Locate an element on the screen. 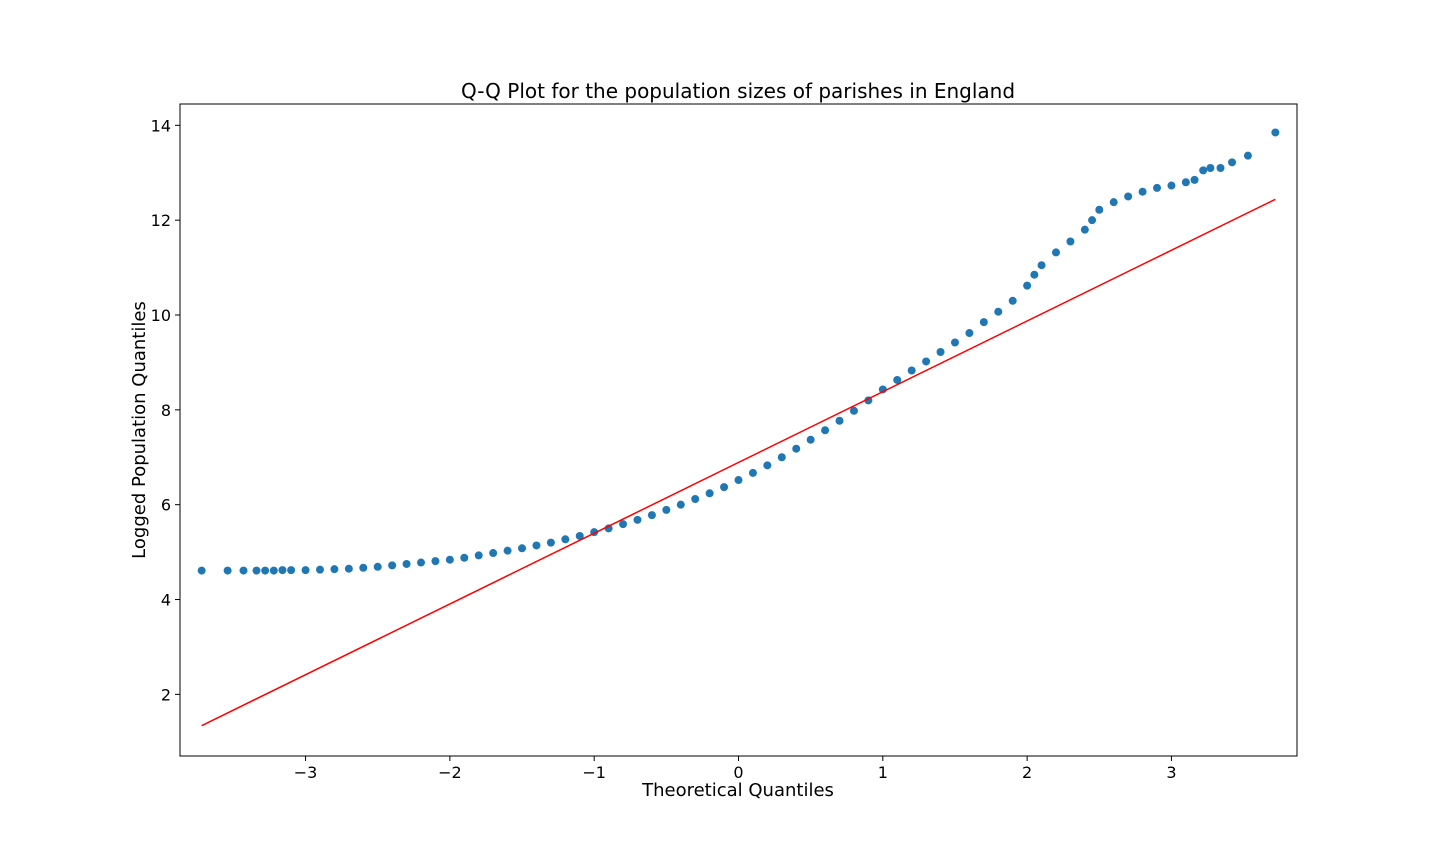 The height and width of the screenshot is (864, 1440). x-tick-label: −3 is located at coordinates (306, 772).